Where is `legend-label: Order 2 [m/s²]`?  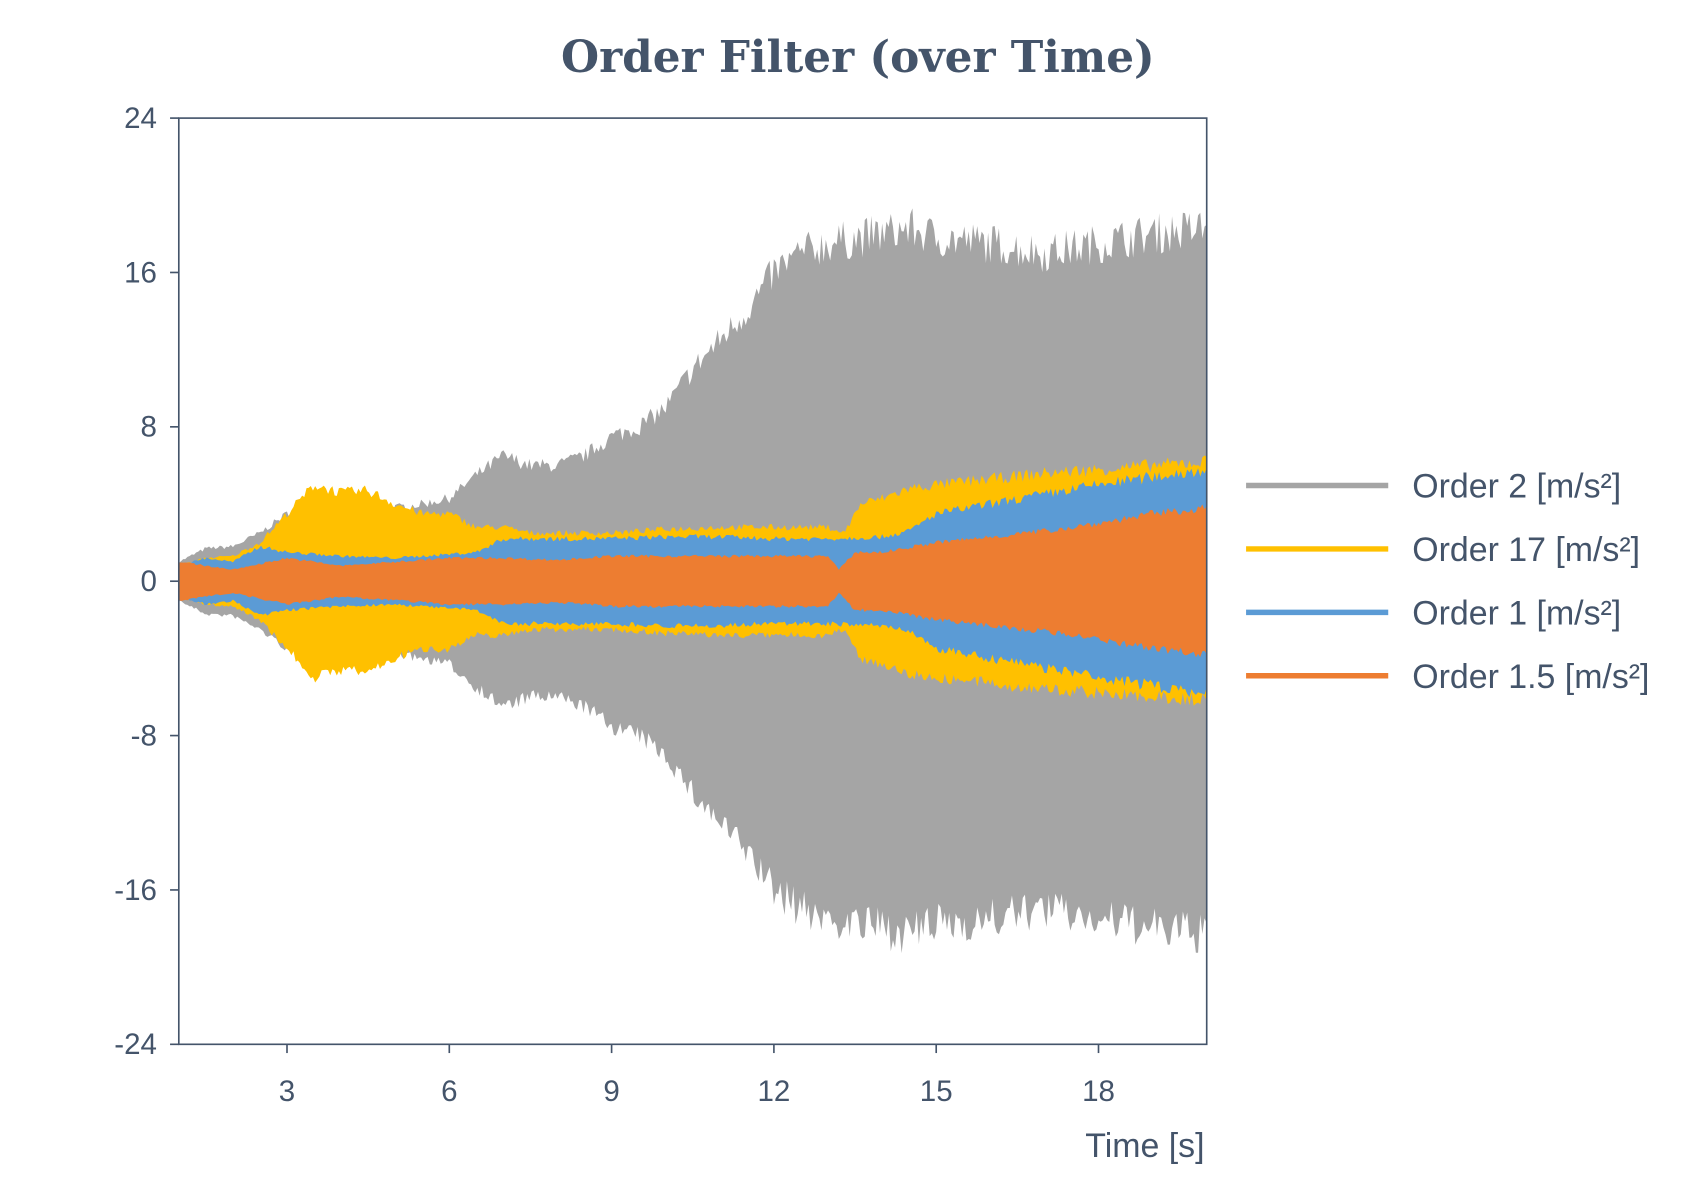 legend-label: Order 2 [m/s²] is located at coordinates (1516, 487).